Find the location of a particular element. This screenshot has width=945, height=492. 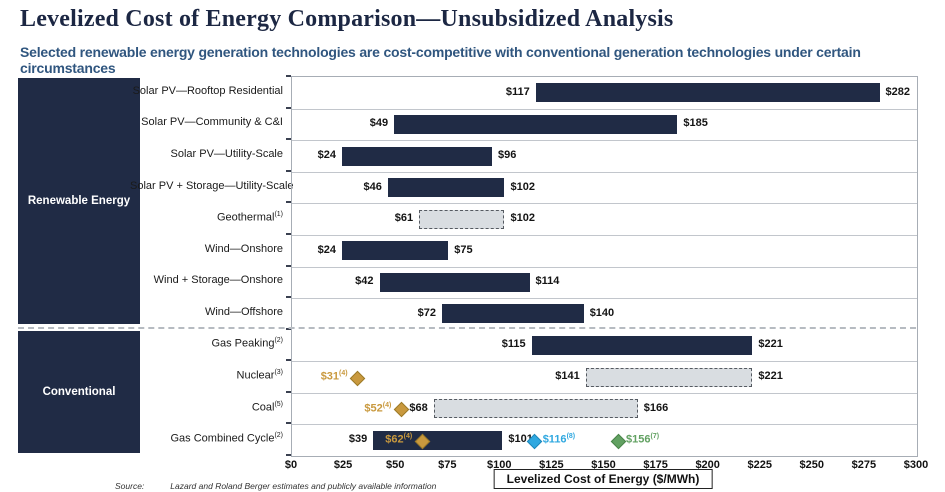

group-label-renewable: Renewable Energy is located at coordinates (79, 201).